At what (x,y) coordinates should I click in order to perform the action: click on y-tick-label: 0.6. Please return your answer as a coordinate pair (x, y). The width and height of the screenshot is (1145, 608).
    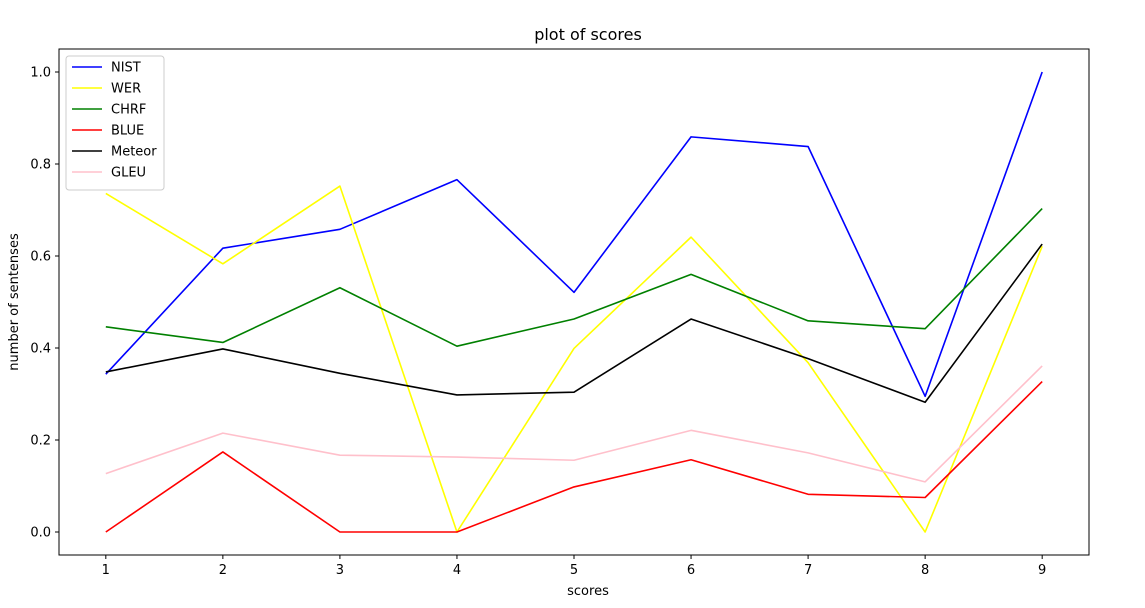
    Looking at the image, I should click on (40, 257).